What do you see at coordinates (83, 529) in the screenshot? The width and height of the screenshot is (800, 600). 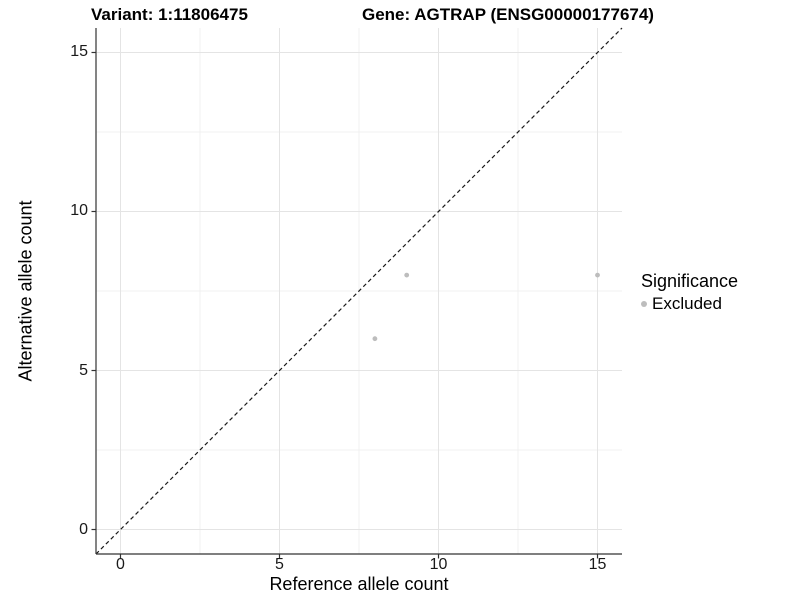 I see `y-tick-label: 0` at bounding box center [83, 529].